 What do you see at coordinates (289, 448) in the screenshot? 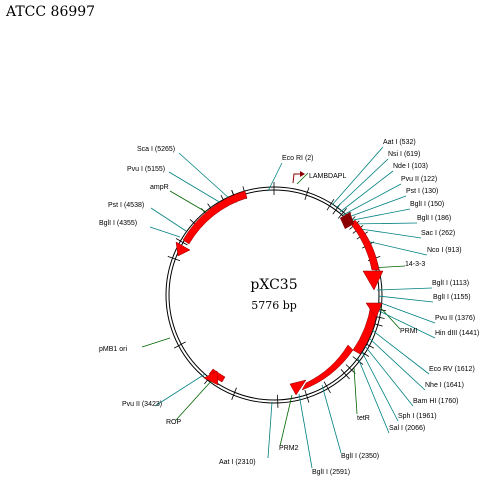
I see `label-prm2: PRM2` at bounding box center [289, 448].